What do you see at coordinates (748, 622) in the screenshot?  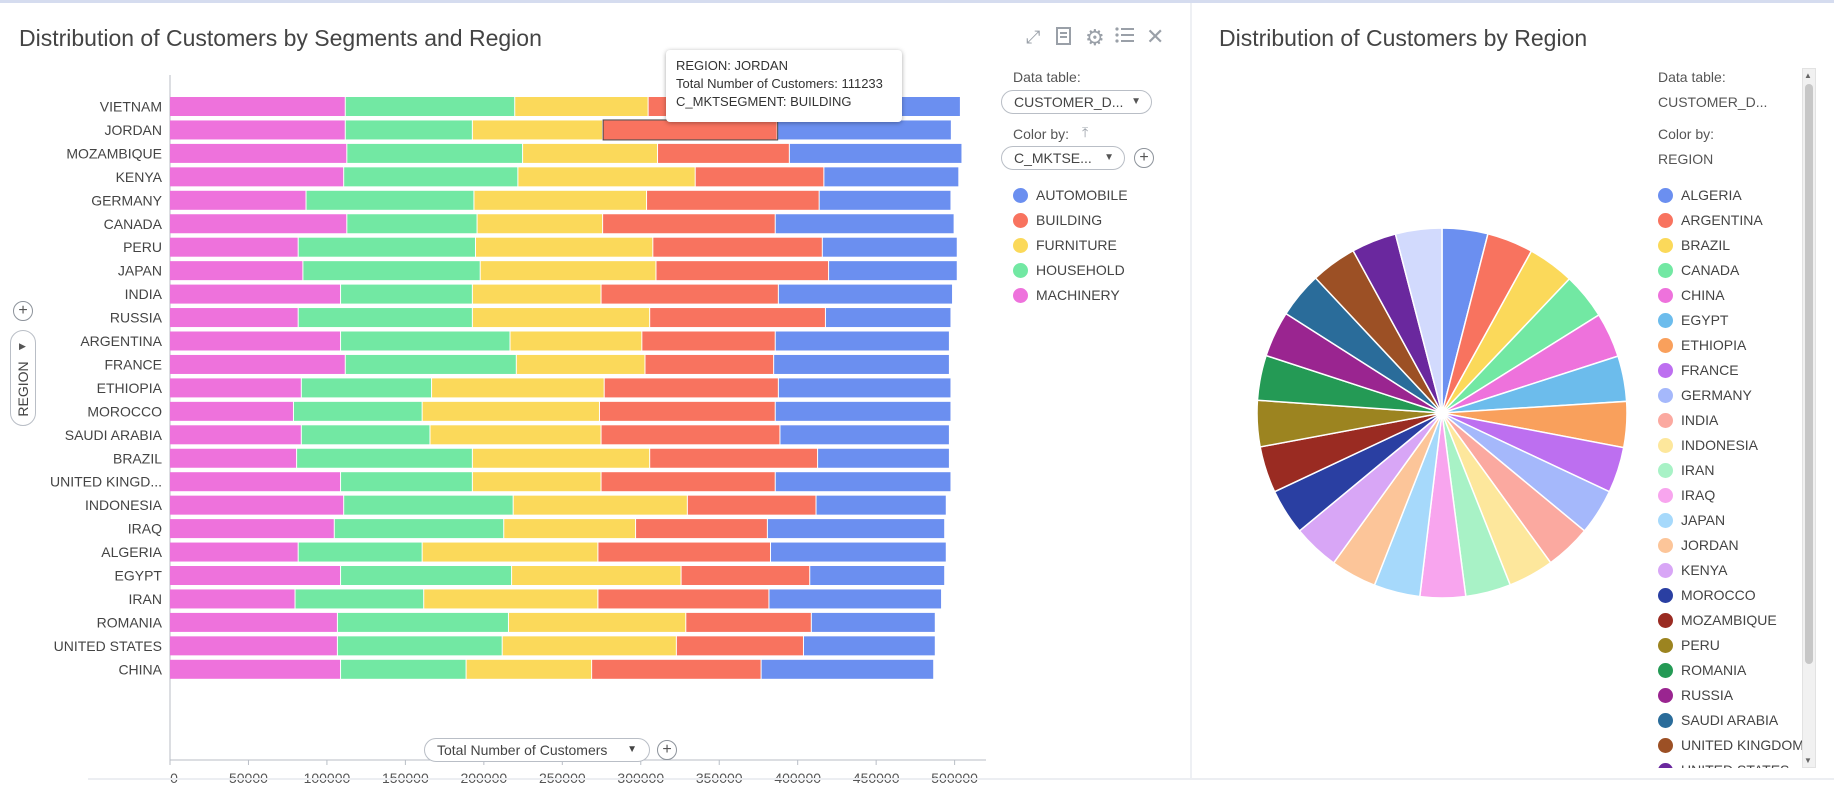 I see `bar-segment-romania-building` at bounding box center [748, 622].